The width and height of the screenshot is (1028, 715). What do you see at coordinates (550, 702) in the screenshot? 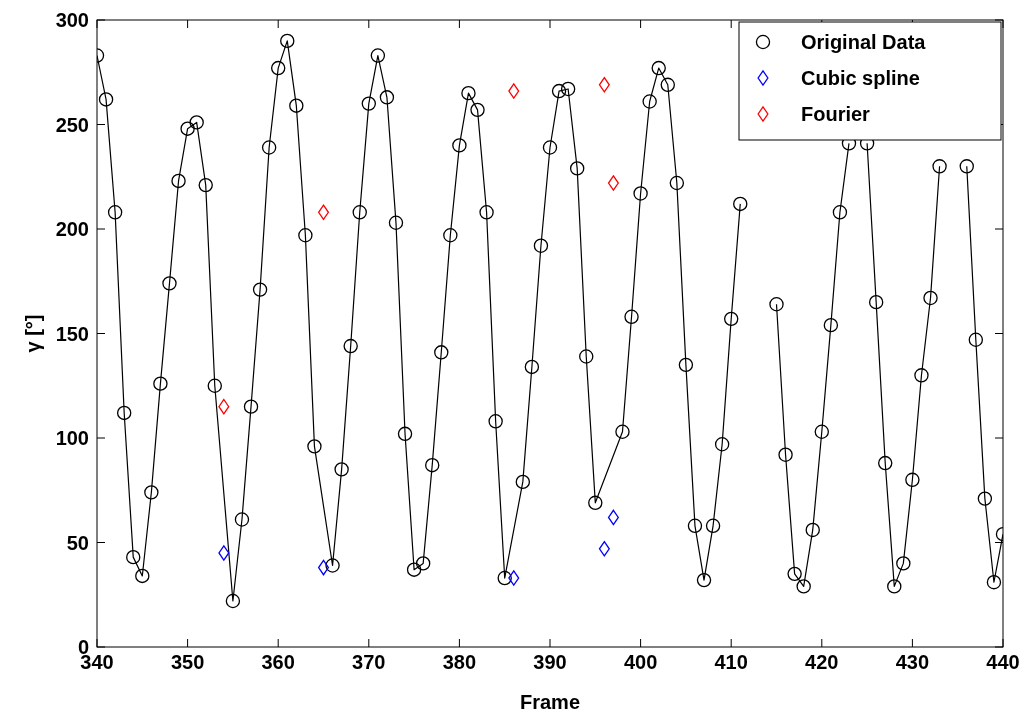
I see `x-axis-title: Frame` at bounding box center [550, 702].